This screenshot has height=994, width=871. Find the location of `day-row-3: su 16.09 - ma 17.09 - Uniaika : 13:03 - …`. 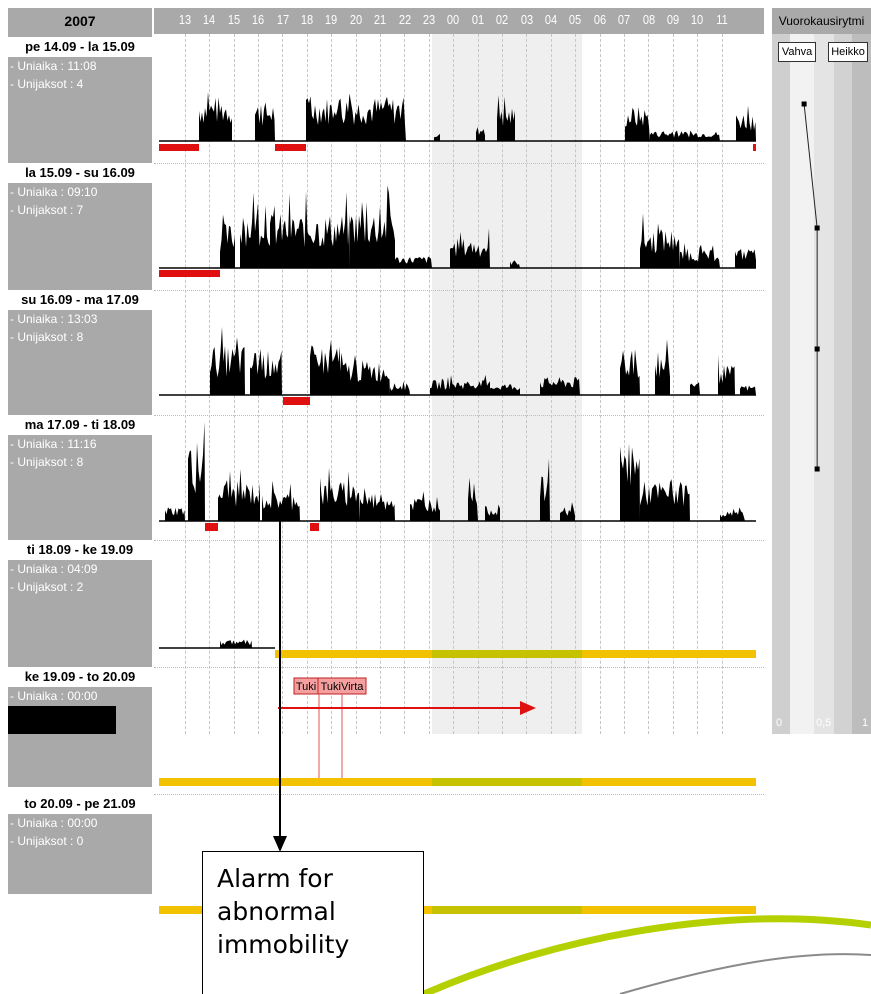

day-row-3: su 16.09 - ma 17.09 - Uniaika : 13:03 - … is located at coordinates (80, 350).